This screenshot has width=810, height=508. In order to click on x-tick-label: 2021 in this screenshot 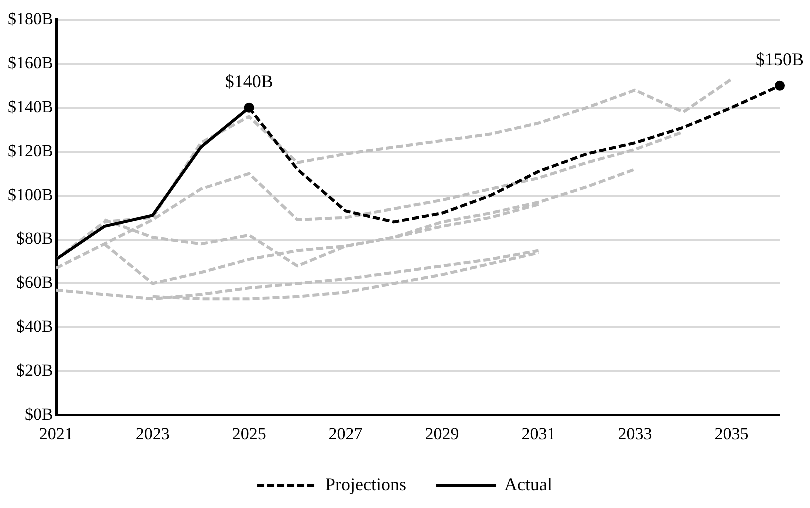, I will do `click(56, 434)`.